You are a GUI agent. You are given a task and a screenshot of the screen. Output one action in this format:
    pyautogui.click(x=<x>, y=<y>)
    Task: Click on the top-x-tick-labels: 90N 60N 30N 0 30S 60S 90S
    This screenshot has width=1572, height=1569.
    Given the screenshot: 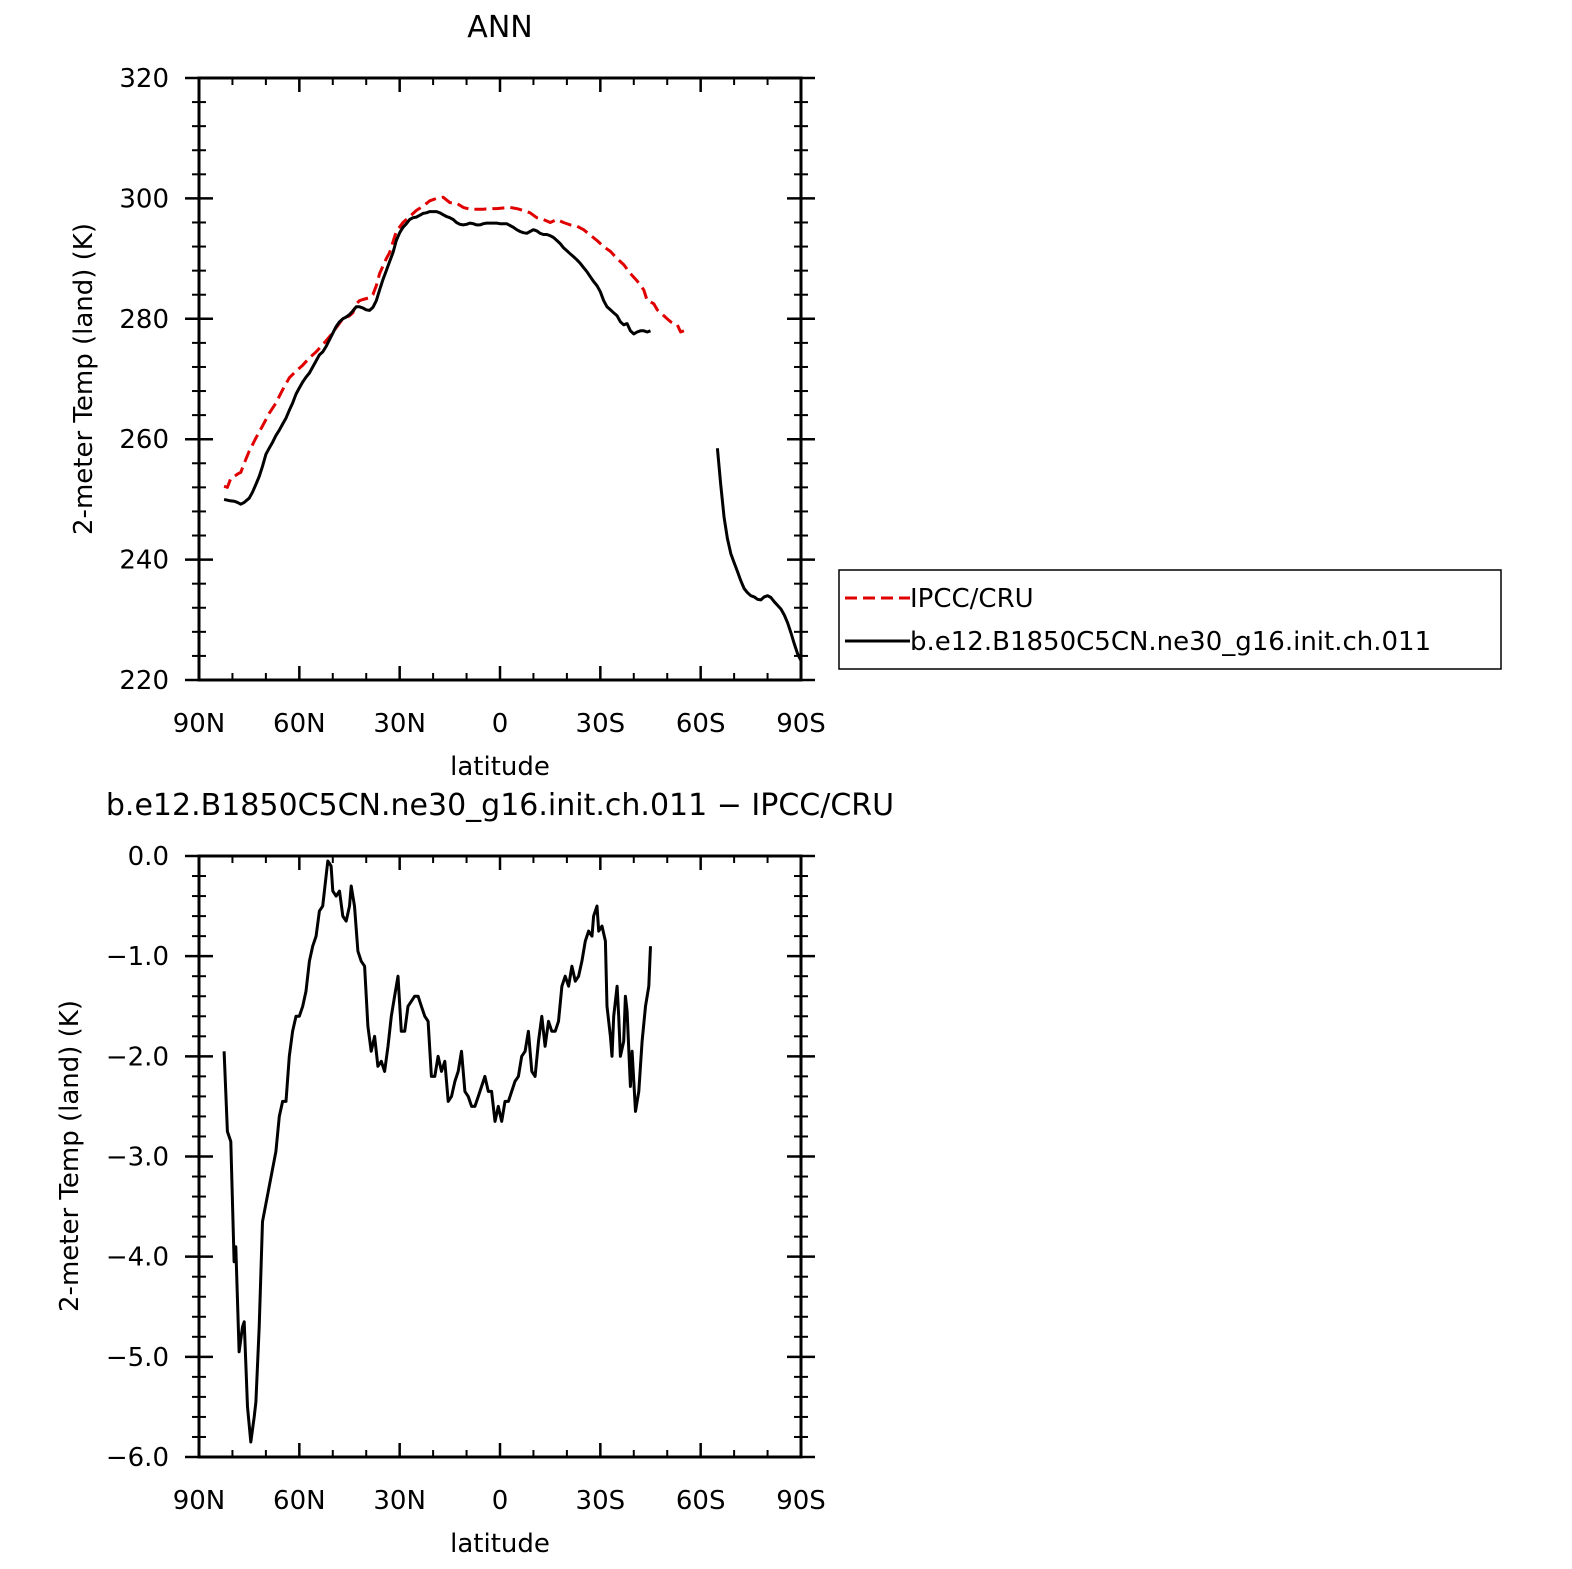 What is the action you would take?
    pyautogui.click(x=499, y=724)
    